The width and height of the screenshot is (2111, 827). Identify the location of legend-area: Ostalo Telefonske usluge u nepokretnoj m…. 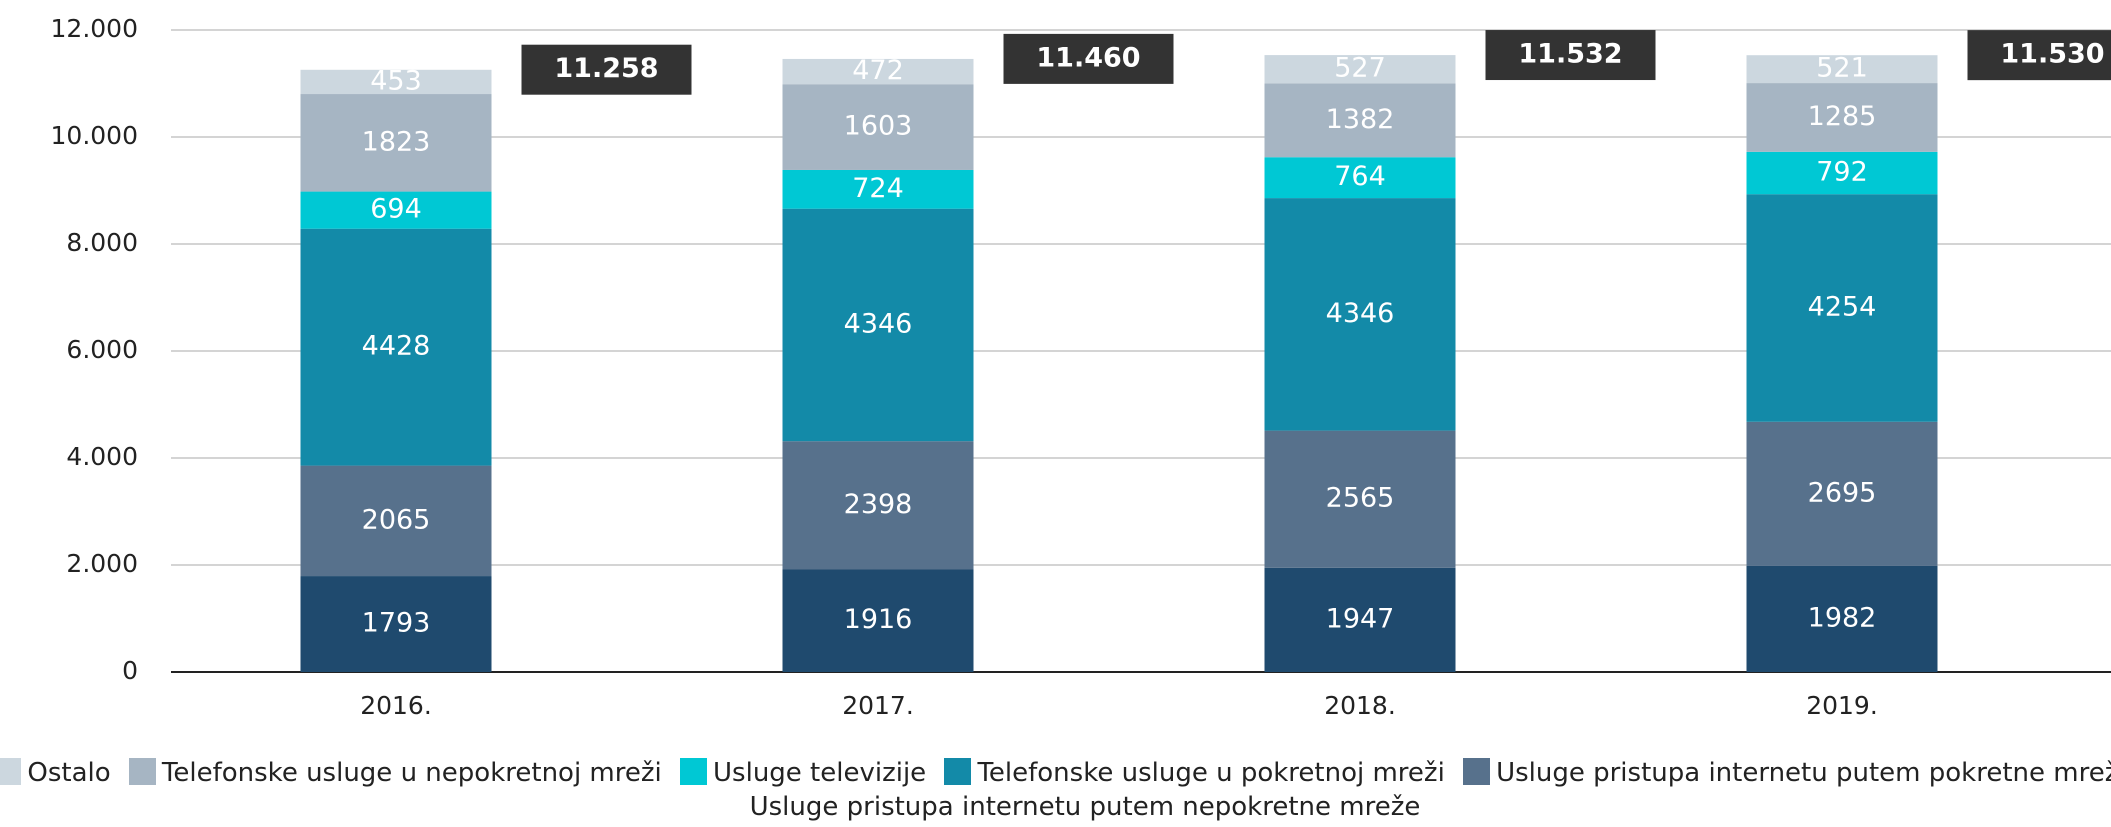
(1055, 791).